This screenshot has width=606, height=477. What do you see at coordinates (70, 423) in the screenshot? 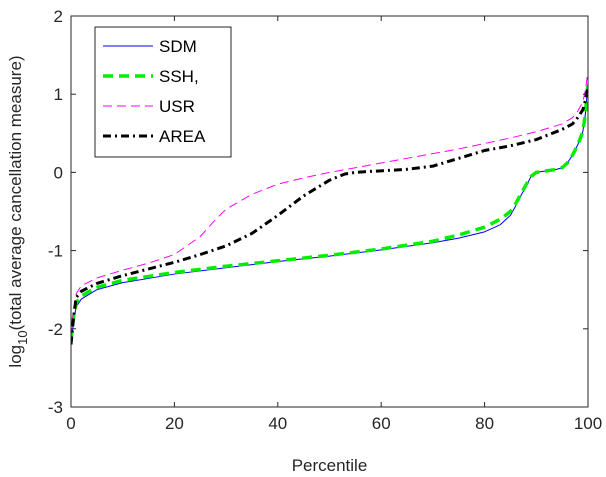
I see `x-tick-label: 0` at bounding box center [70, 423].